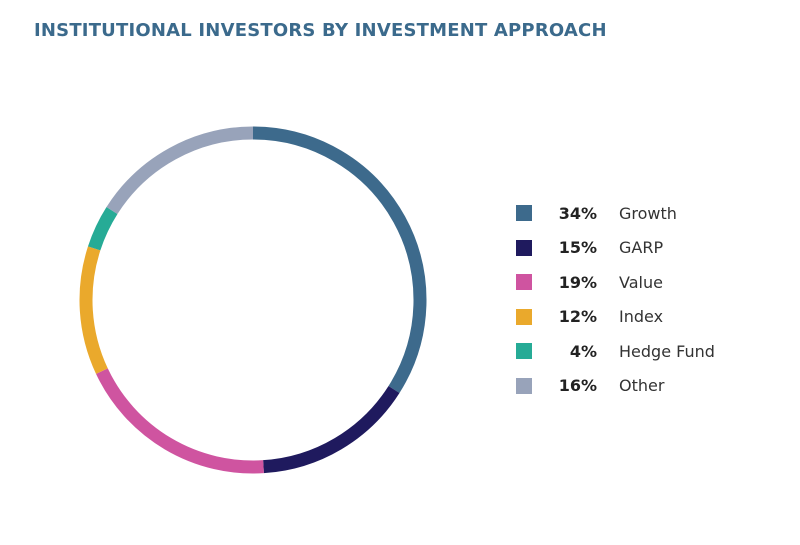 The width and height of the screenshot is (800, 545). I want to click on legend-label: GARP, so click(641, 248).